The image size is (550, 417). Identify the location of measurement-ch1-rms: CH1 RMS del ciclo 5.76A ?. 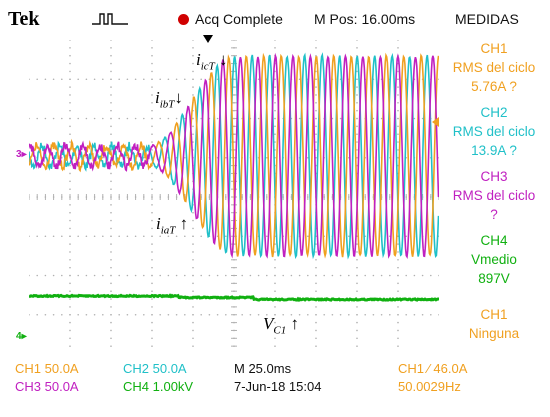
(494, 67).